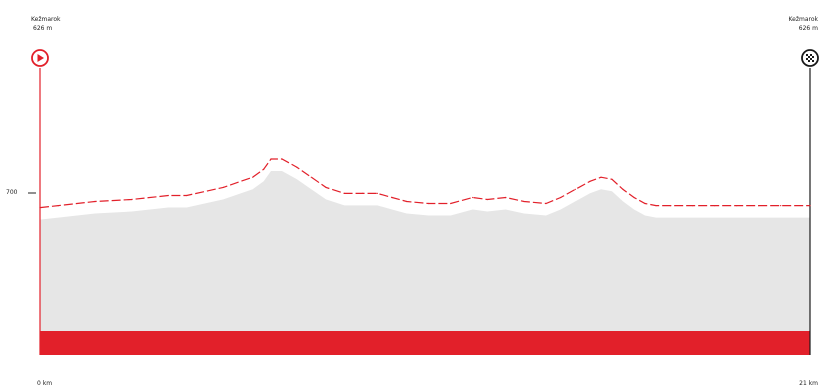 The image size is (824, 391). Describe the element at coordinates (425, 343) in the screenshot. I see `road-baseline-band` at that location.